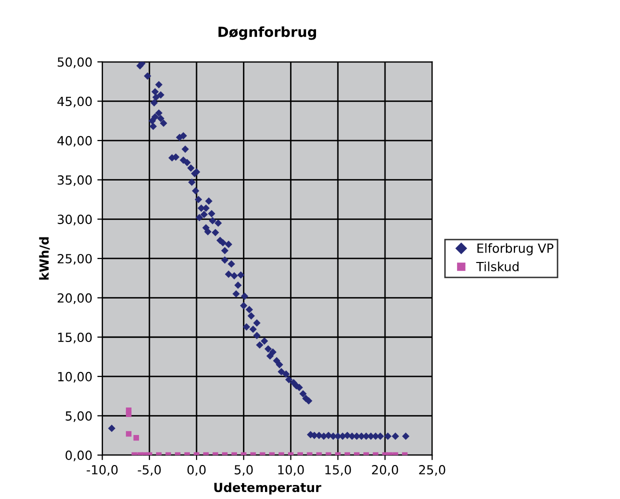  What do you see at coordinates (79, 416) in the screenshot?
I see `y-tick-label: 5,00` at bounding box center [79, 416].